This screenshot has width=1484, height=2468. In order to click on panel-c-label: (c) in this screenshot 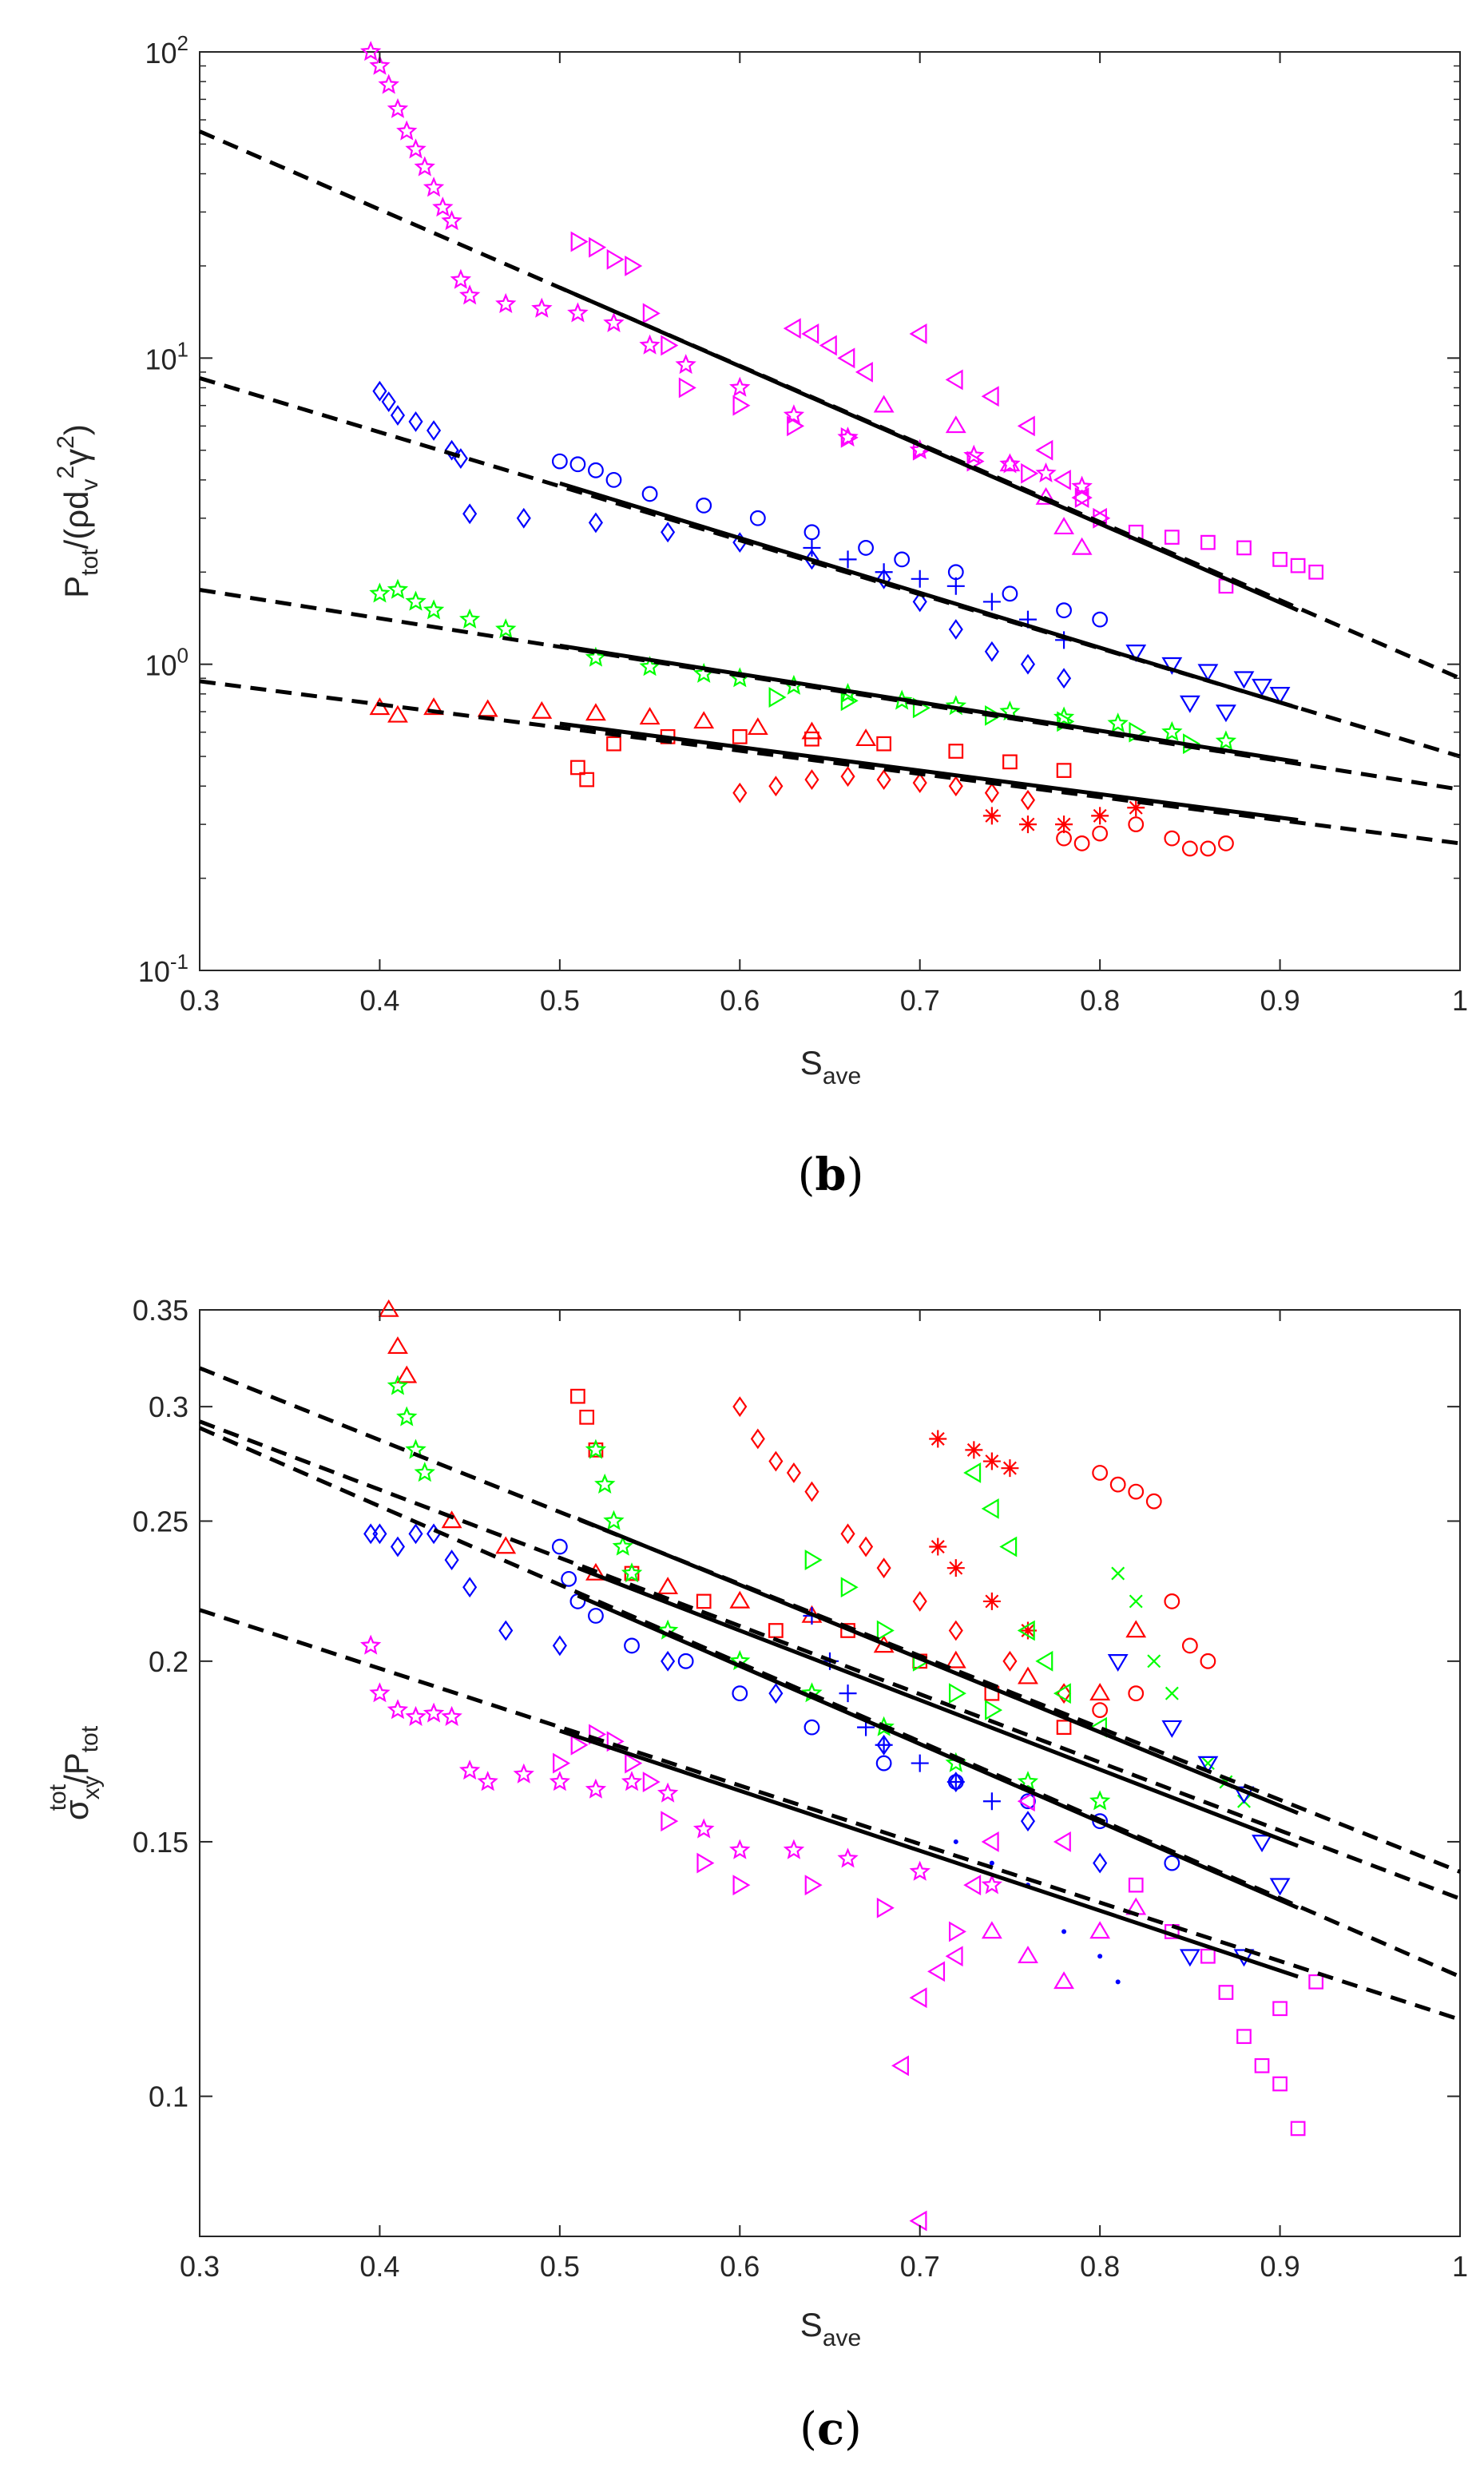, I will do `click(831, 2429)`.